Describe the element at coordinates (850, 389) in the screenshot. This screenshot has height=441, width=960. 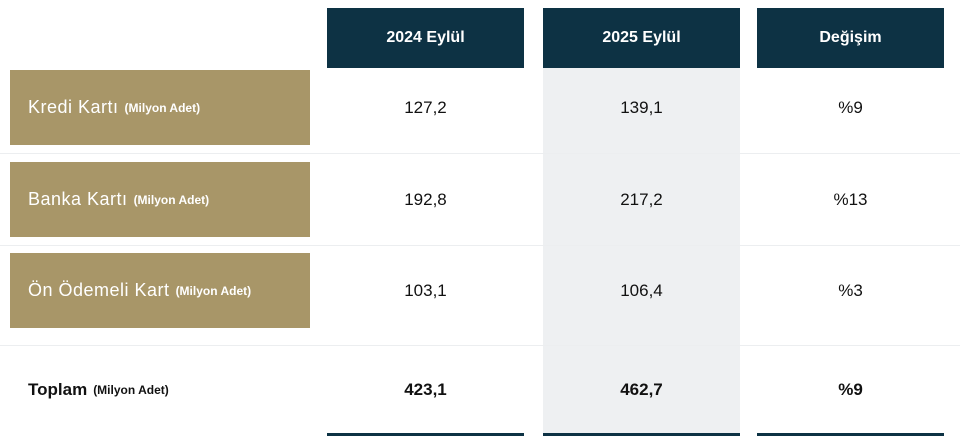
I see `total-cell: %9` at that location.